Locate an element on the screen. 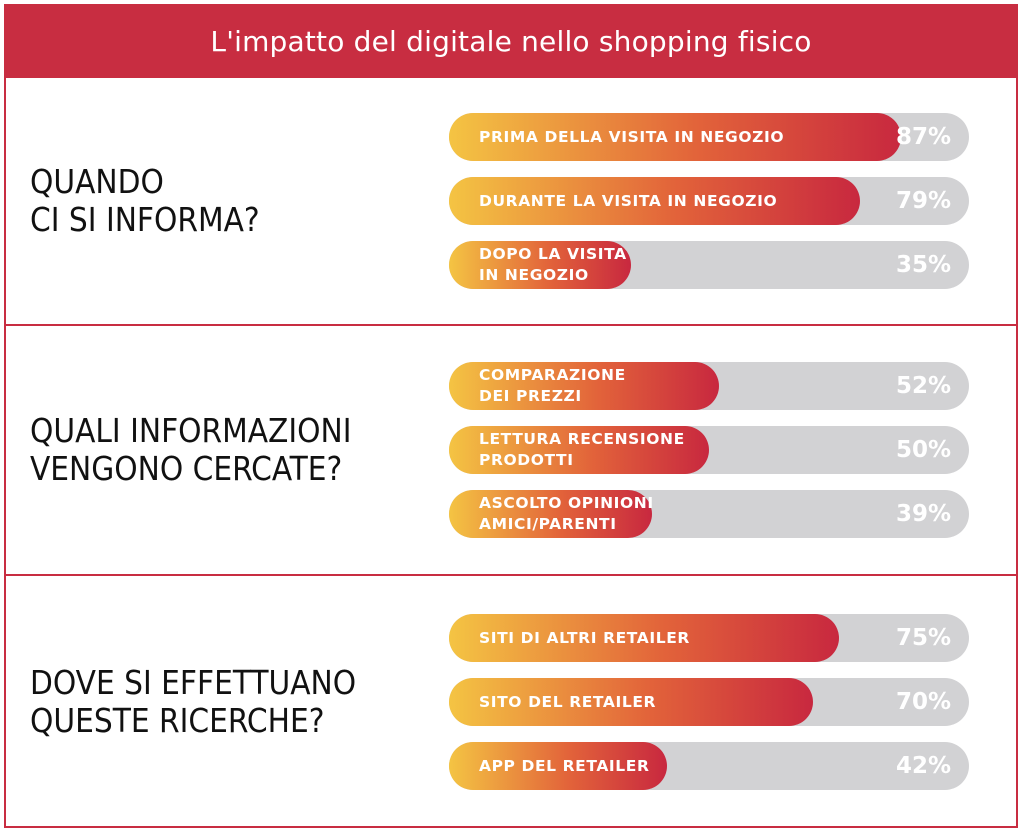 This screenshot has height=834, width=1024. bar-row: ASCOLTO OPINIONI AMICI/PARENTI 39% is located at coordinates (709, 514).